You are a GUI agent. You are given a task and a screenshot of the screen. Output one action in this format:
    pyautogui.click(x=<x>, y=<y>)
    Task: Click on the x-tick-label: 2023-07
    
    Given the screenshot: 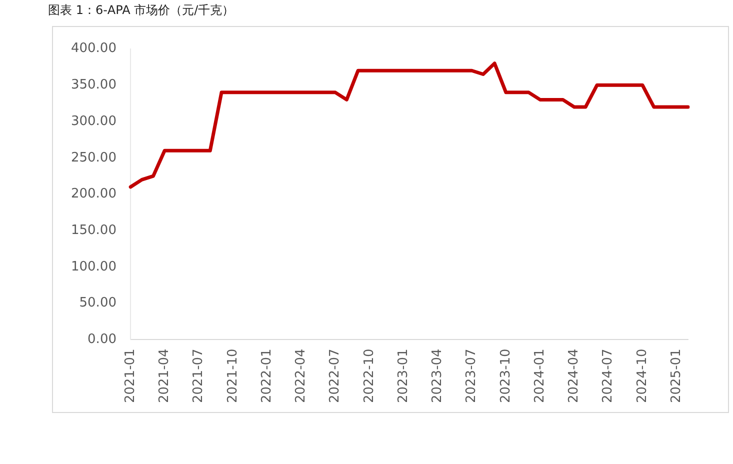 What is the action you would take?
    pyautogui.click(x=472, y=376)
    